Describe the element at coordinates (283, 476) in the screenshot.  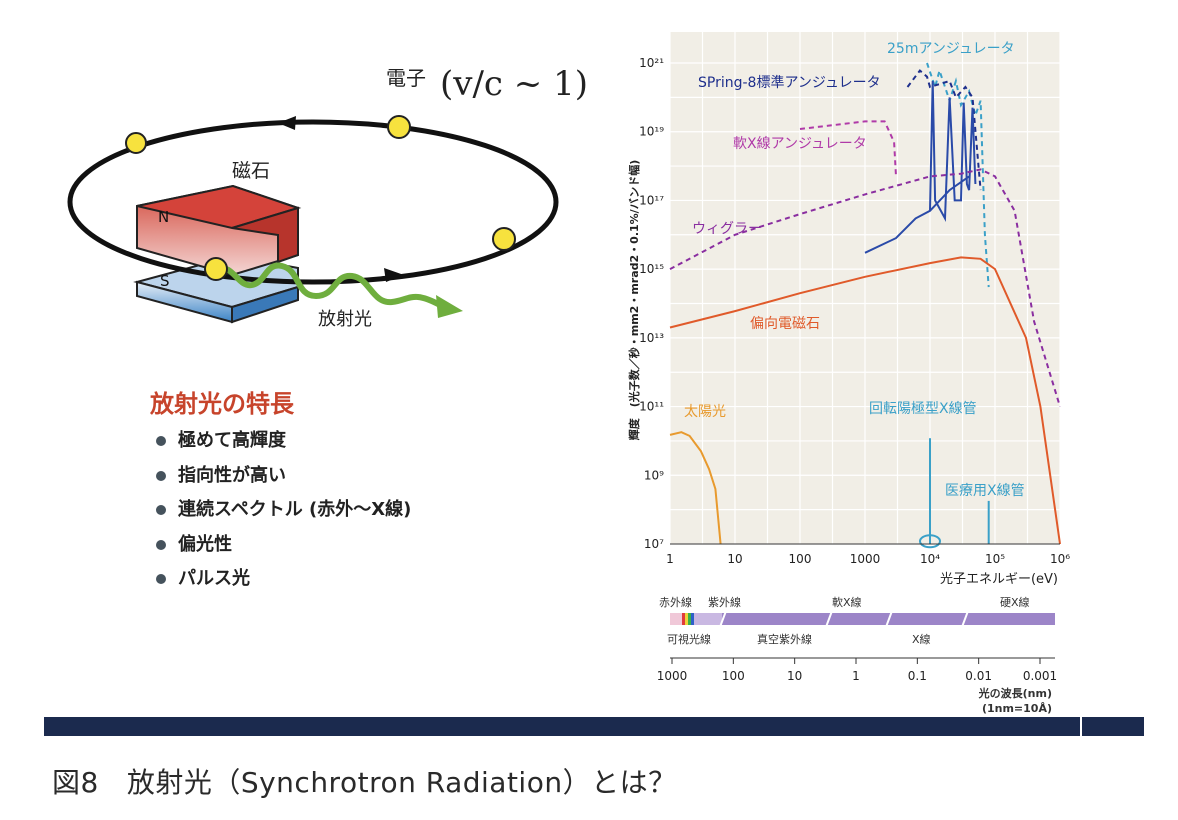
I see `feature-item: 指向性が高い` at that location.